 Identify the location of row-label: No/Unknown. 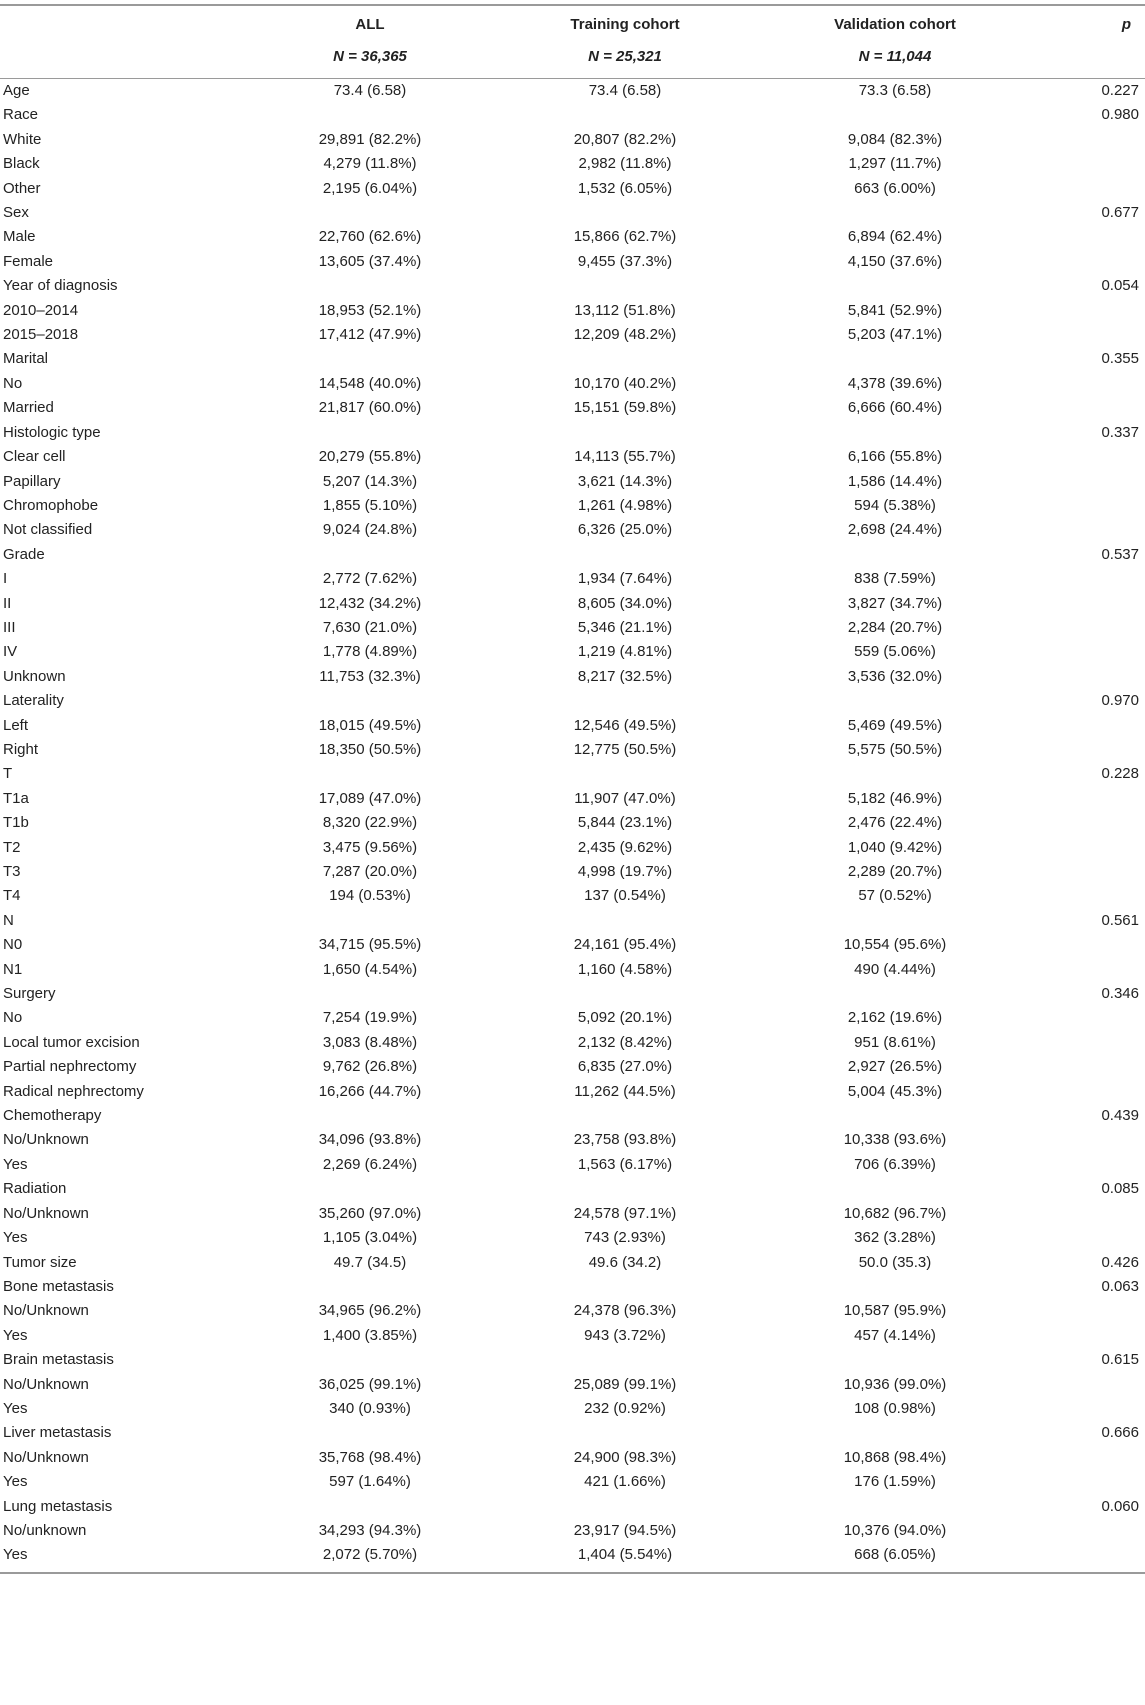
(46, 1140).